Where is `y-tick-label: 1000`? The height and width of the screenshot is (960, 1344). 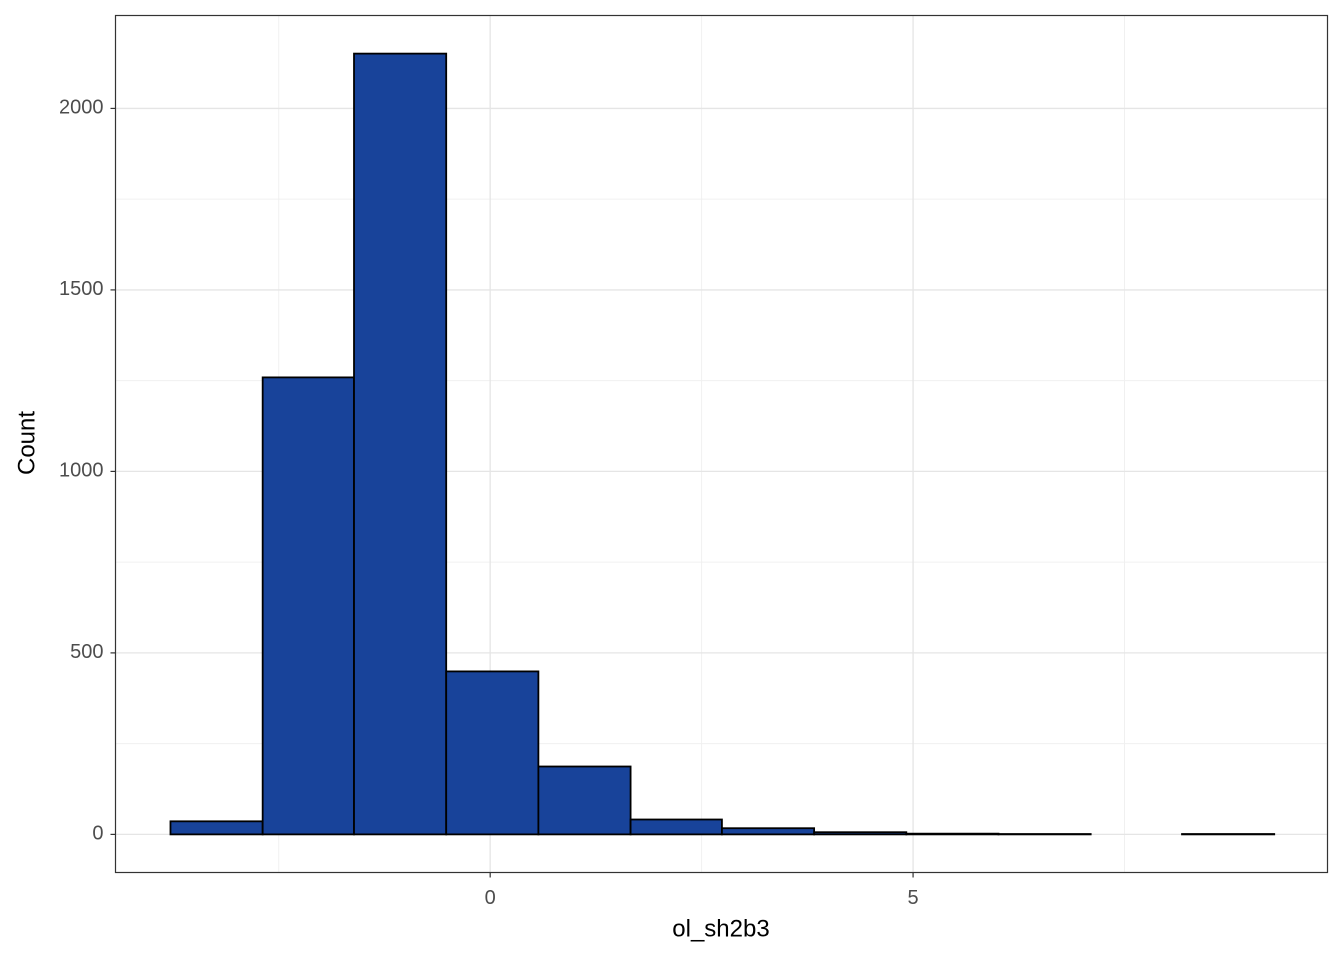 y-tick-label: 1000 is located at coordinates (81, 471).